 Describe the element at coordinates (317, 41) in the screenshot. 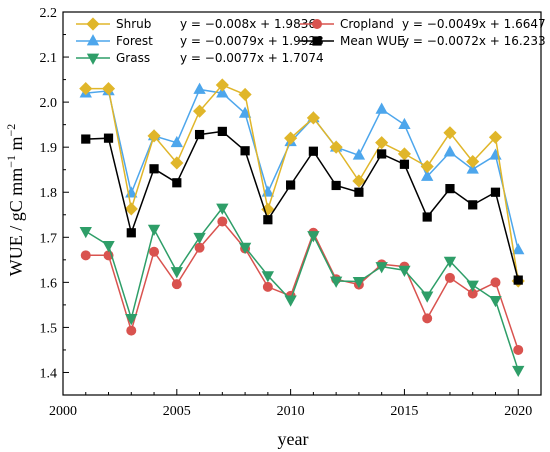

I see `legend-marker-mean-wue` at that location.